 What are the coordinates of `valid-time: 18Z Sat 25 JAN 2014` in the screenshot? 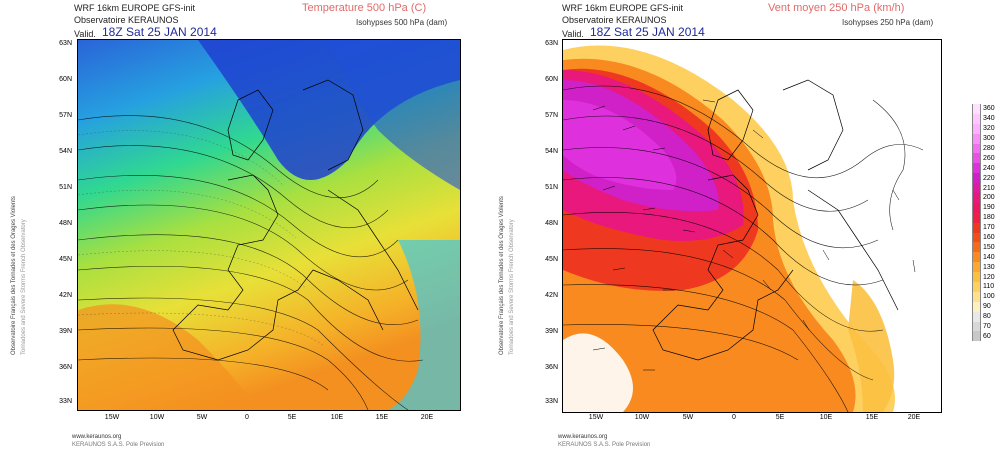 It's located at (159, 32).